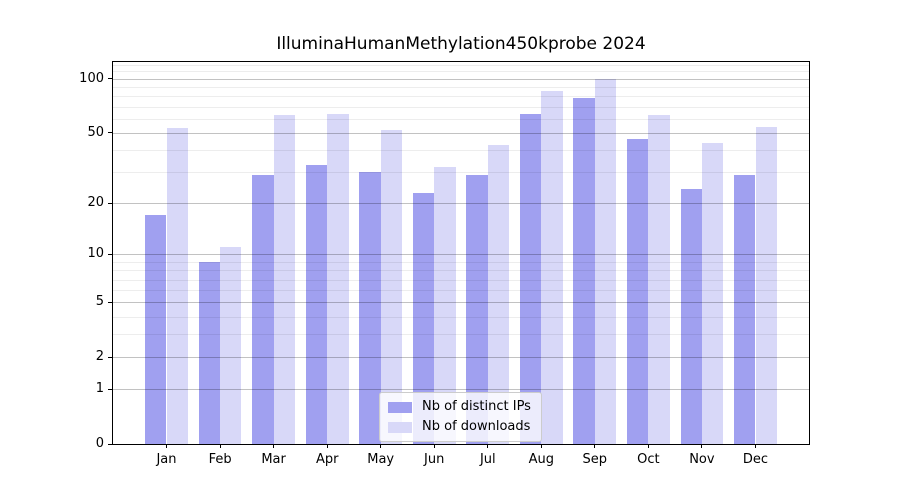 Image resolution: width=900 pixels, height=500 pixels. Describe the element at coordinates (95, 254) in the screenshot. I see `y-tick-label-10: 10` at that location.